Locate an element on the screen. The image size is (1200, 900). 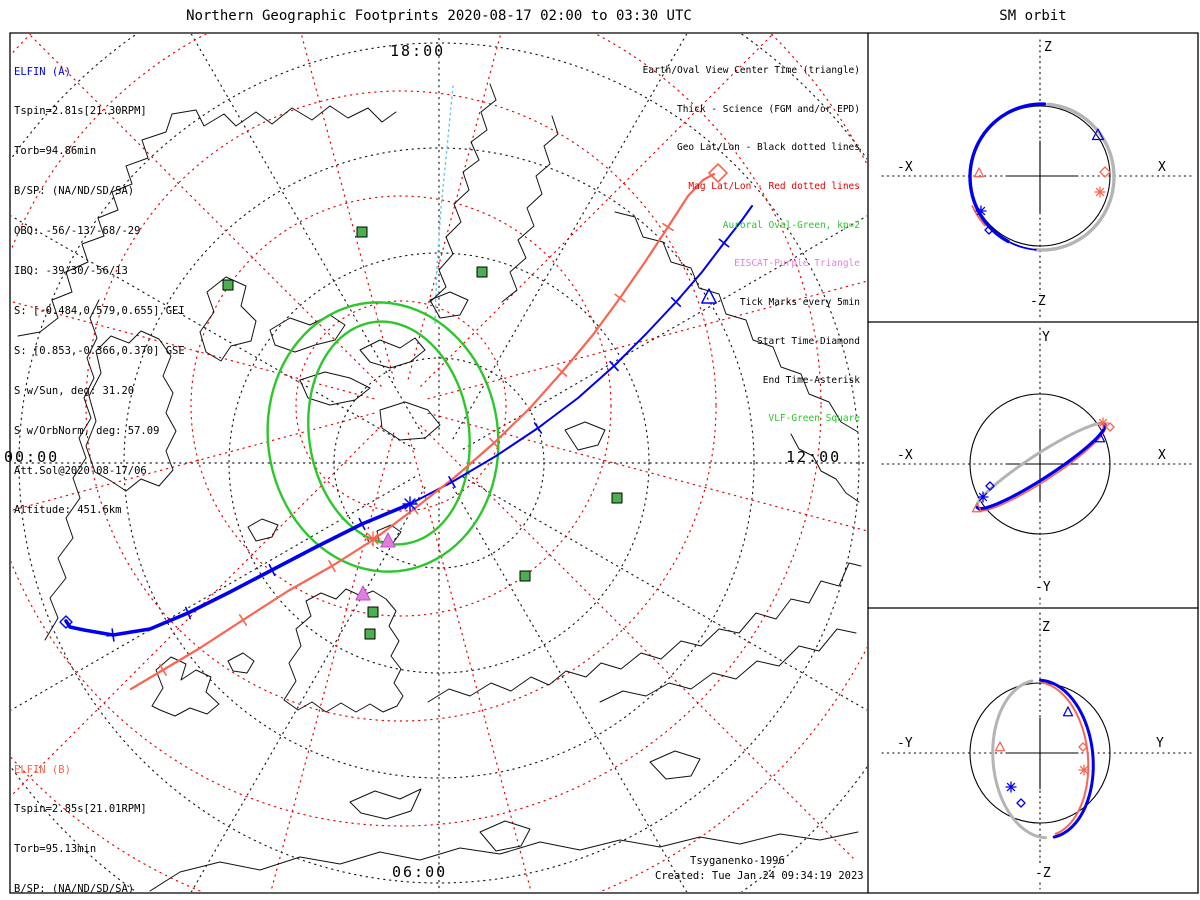
panel2-axis-y: Y is located at coordinates (1046, 337).